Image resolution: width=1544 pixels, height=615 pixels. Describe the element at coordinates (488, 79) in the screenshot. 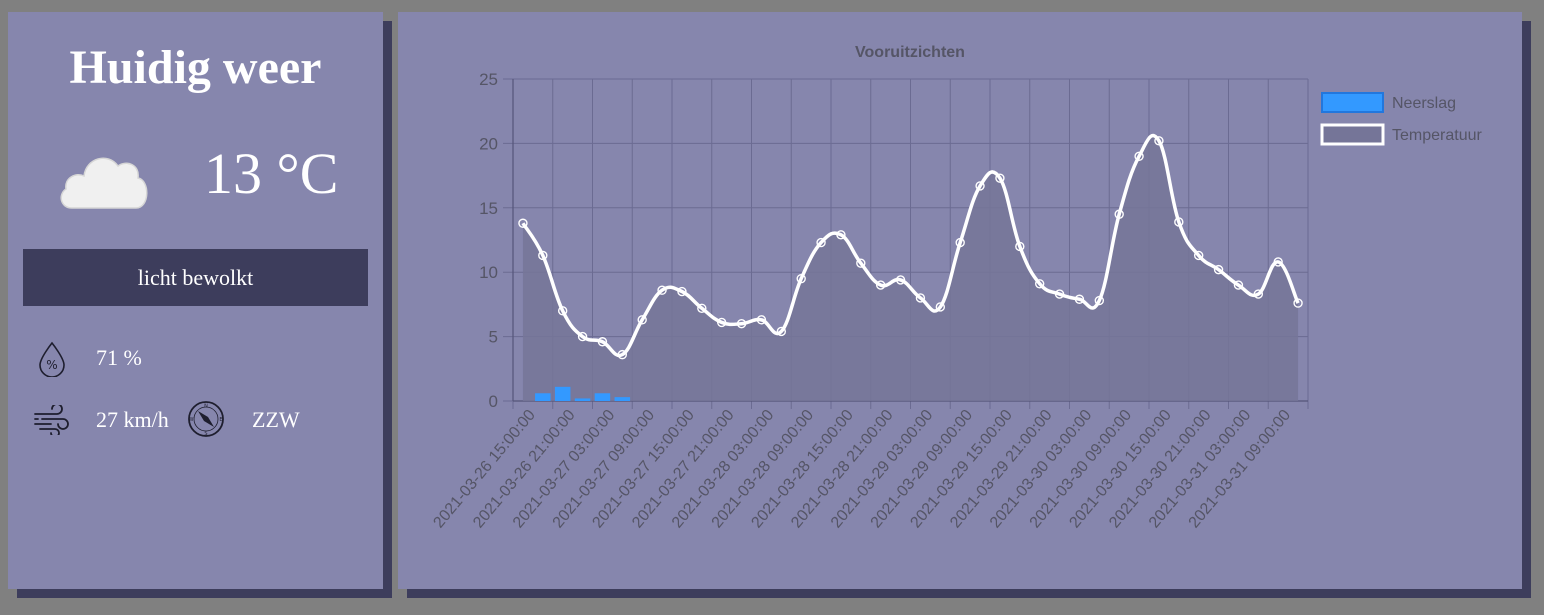

I see `y-tick-label: 25` at that location.